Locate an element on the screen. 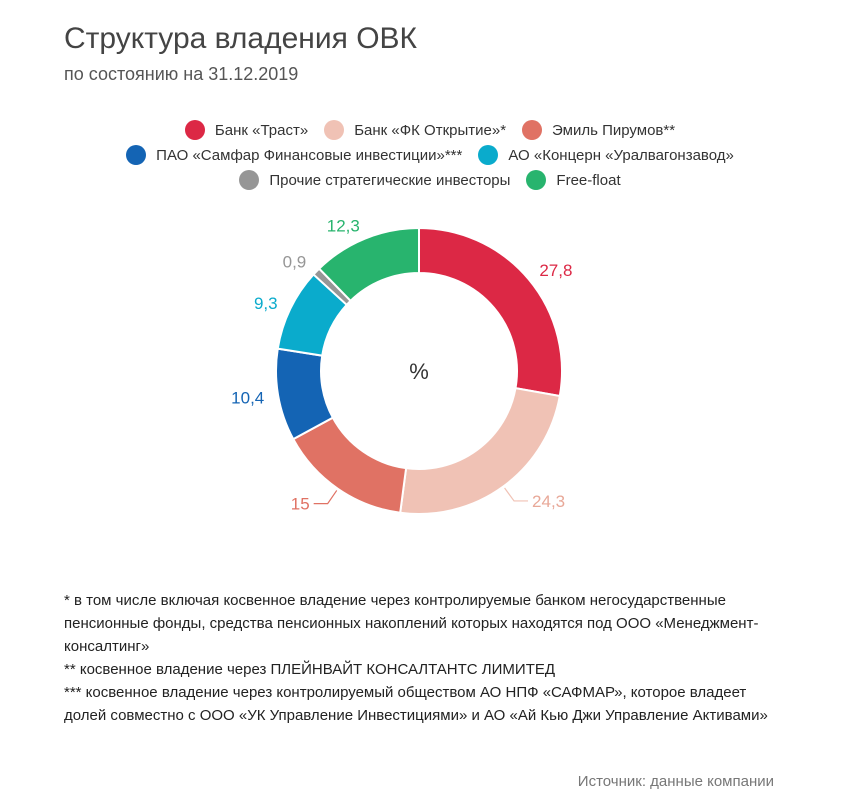 Image resolution: width=860 pixels, height=809 pixels. chart-subtitle: по состоянию на 31.12.2019 is located at coordinates (181, 74).